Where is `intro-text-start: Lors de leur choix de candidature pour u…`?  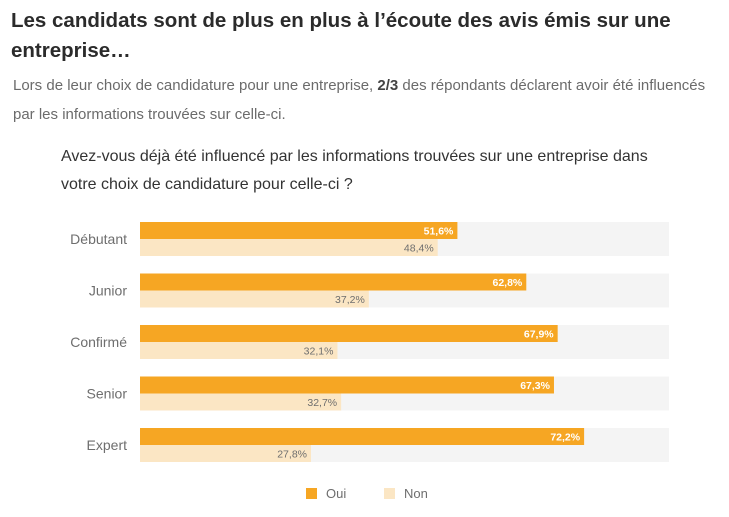
intro-text-start: Lors de leur choix de candidature pour u… is located at coordinates (195, 85).